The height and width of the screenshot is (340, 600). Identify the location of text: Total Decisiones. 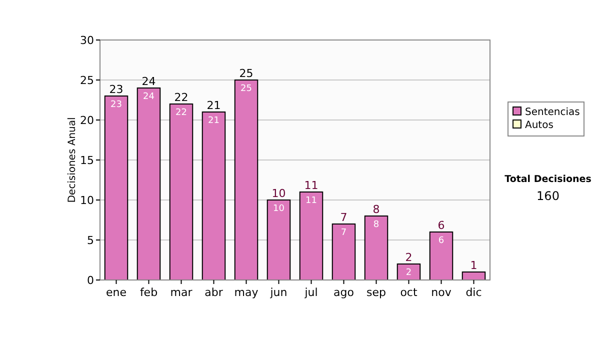
(548, 179).